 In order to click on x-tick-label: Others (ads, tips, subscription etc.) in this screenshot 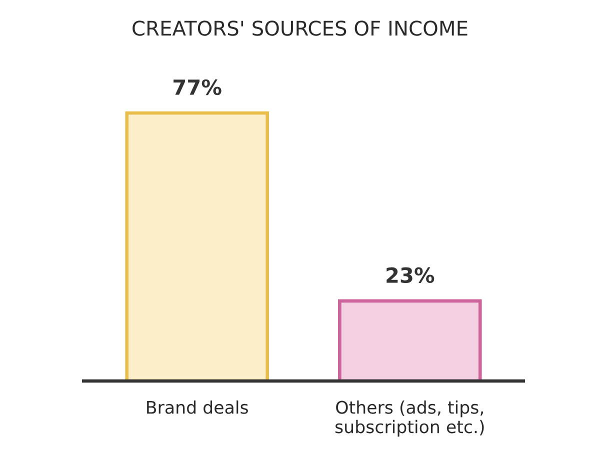, I will do `click(409, 418)`.